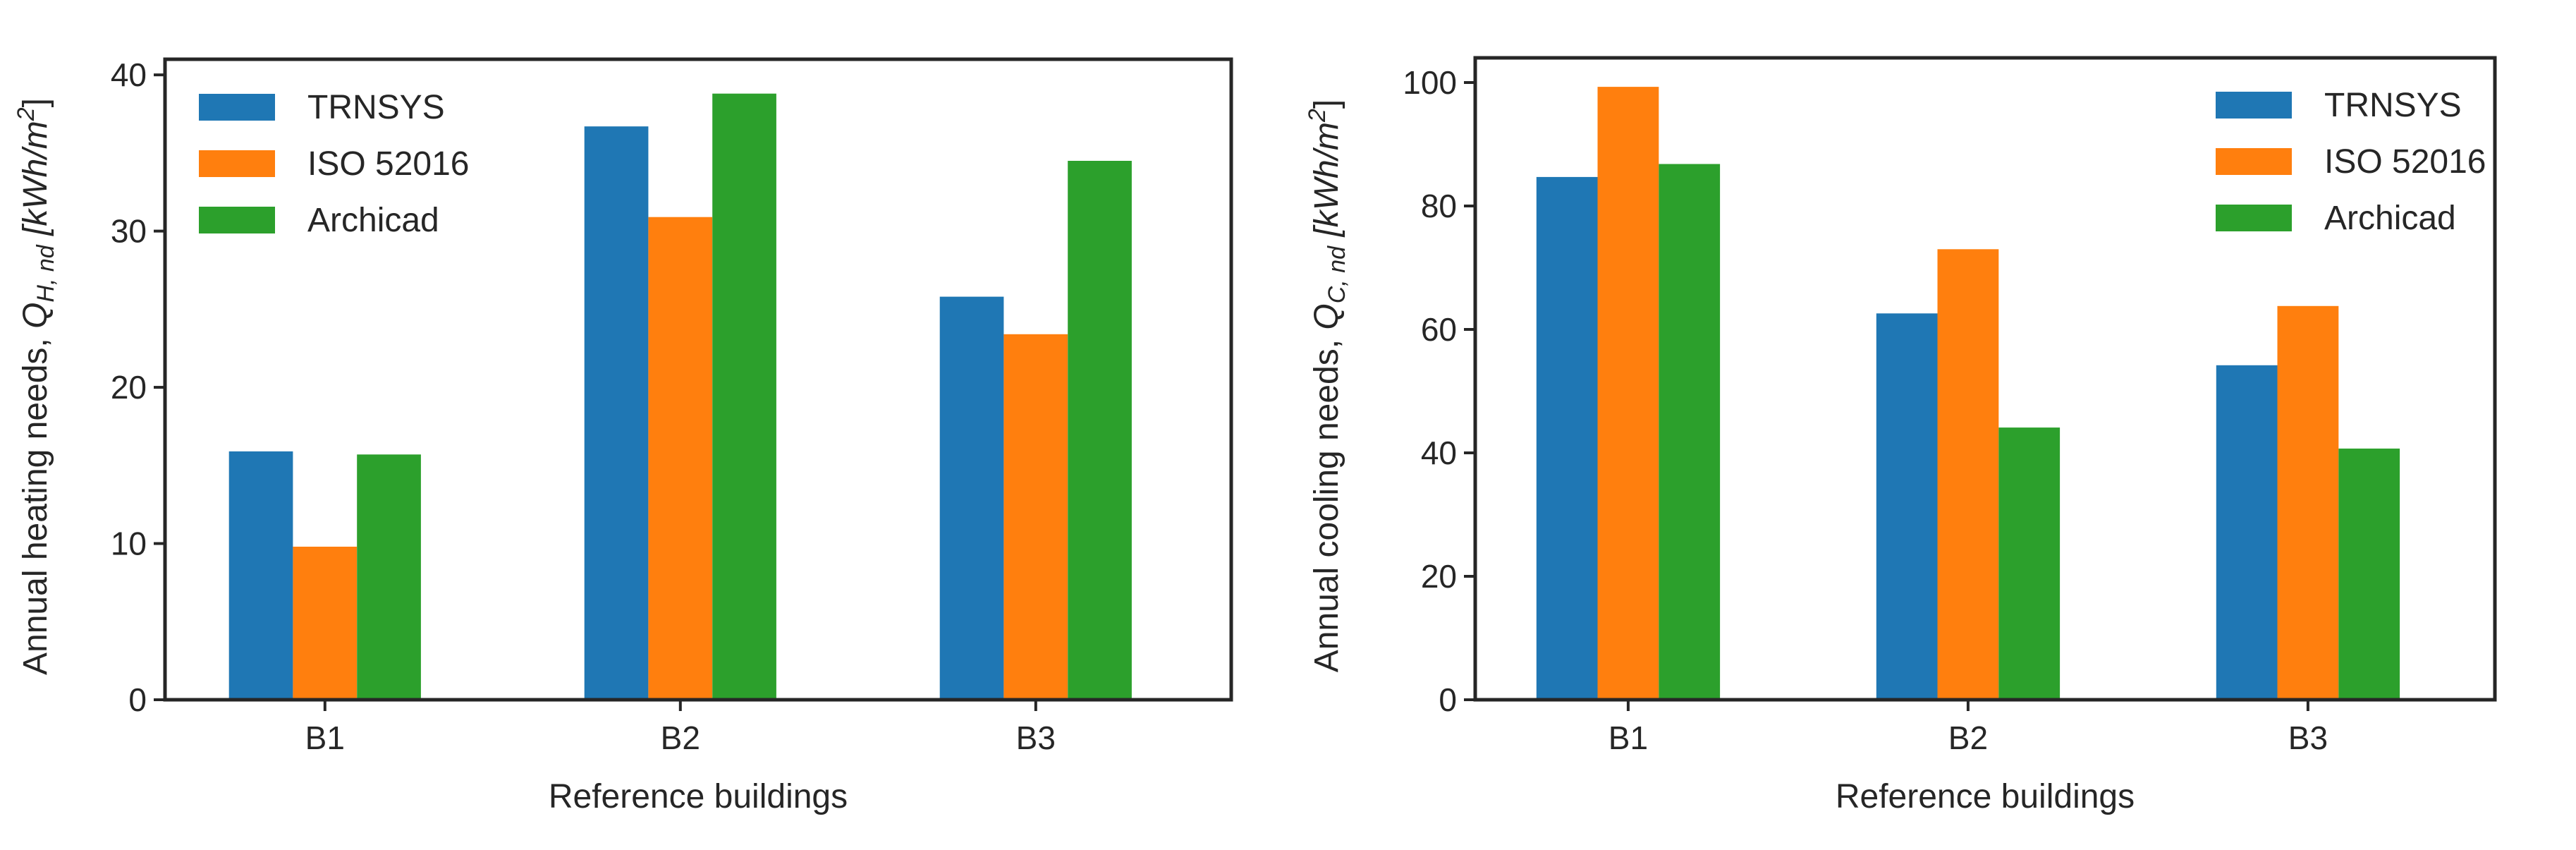 The height and width of the screenshot is (850, 2576). What do you see at coordinates (129, 232) in the screenshot?
I see `y-tick-label: 30` at bounding box center [129, 232].